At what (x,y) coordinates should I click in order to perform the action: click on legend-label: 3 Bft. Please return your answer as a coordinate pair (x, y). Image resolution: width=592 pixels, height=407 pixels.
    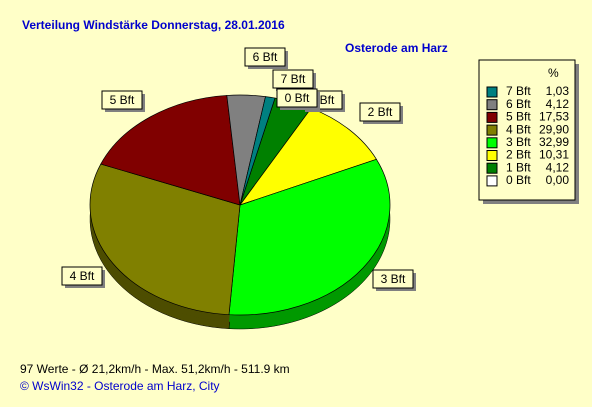
    Looking at the image, I should click on (518, 142).